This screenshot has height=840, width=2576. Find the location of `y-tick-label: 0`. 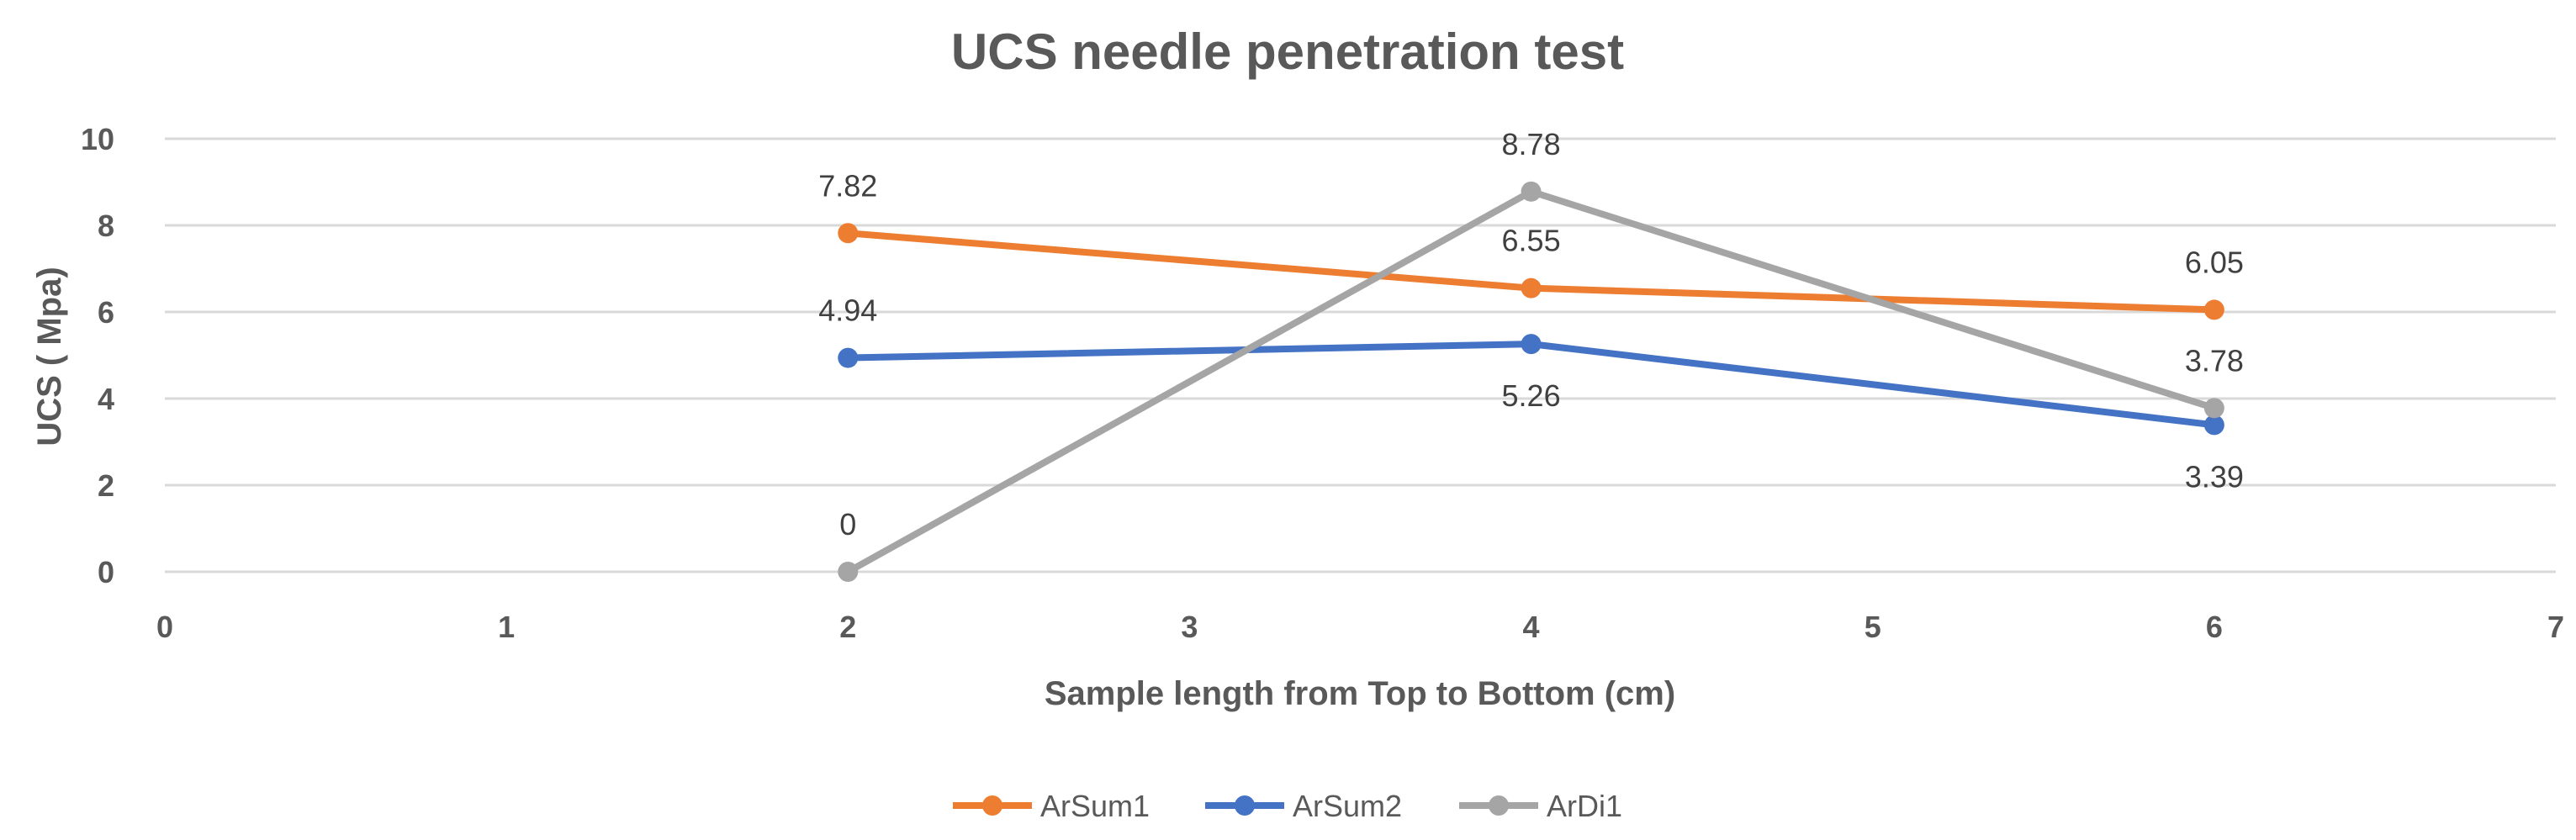

y-tick-label: 0 is located at coordinates (106, 572).